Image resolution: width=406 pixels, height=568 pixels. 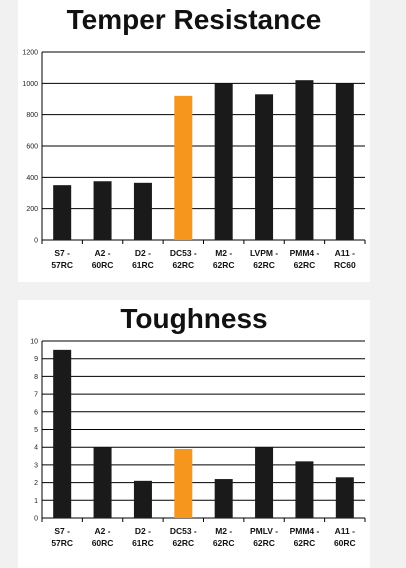 I want to click on chart-title-temper-resistance: Temper Resistance, so click(x=194, y=19).